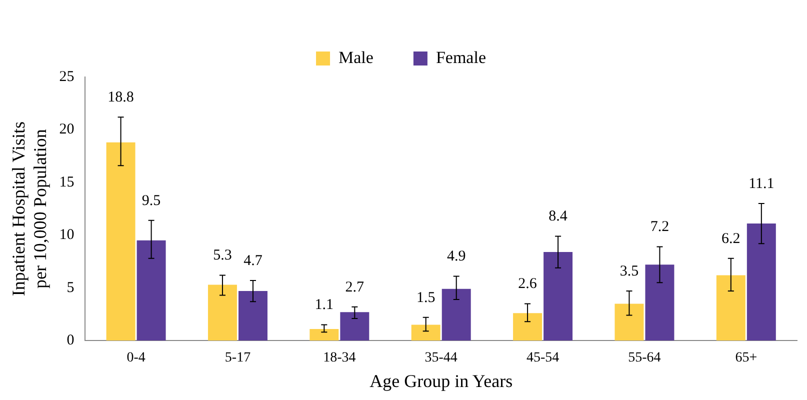 The height and width of the screenshot is (400, 807). Describe the element at coordinates (339, 358) in the screenshot. I see `x-tick-label: 18-34` at that location.